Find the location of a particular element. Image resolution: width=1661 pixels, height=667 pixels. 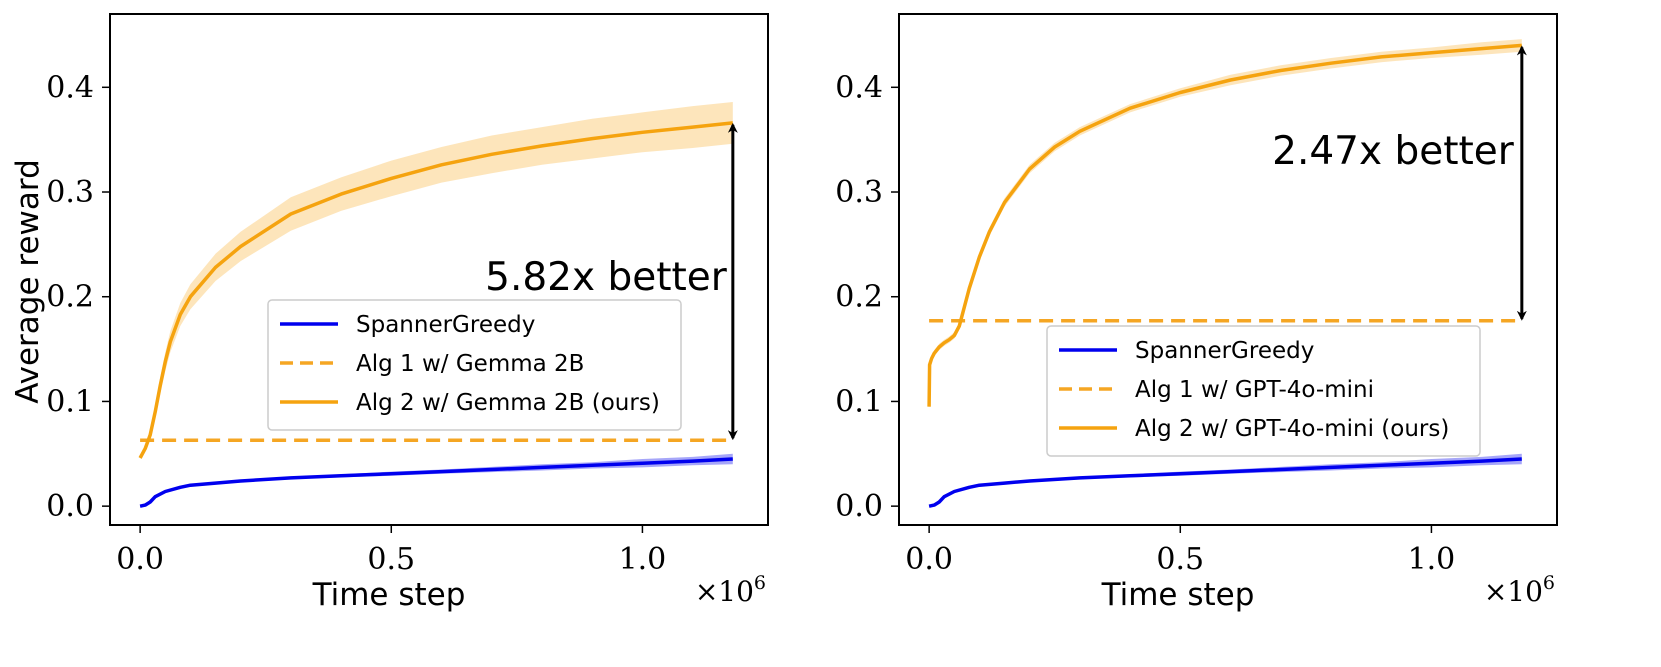

left-x-axis-label: Time step is located at coordinates (389, 595).